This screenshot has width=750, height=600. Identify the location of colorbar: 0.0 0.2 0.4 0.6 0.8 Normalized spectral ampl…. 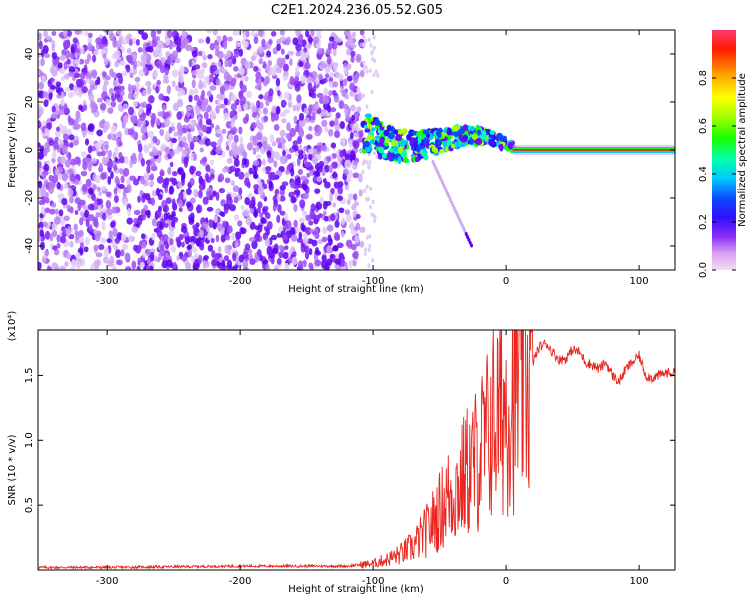
(723, 154).